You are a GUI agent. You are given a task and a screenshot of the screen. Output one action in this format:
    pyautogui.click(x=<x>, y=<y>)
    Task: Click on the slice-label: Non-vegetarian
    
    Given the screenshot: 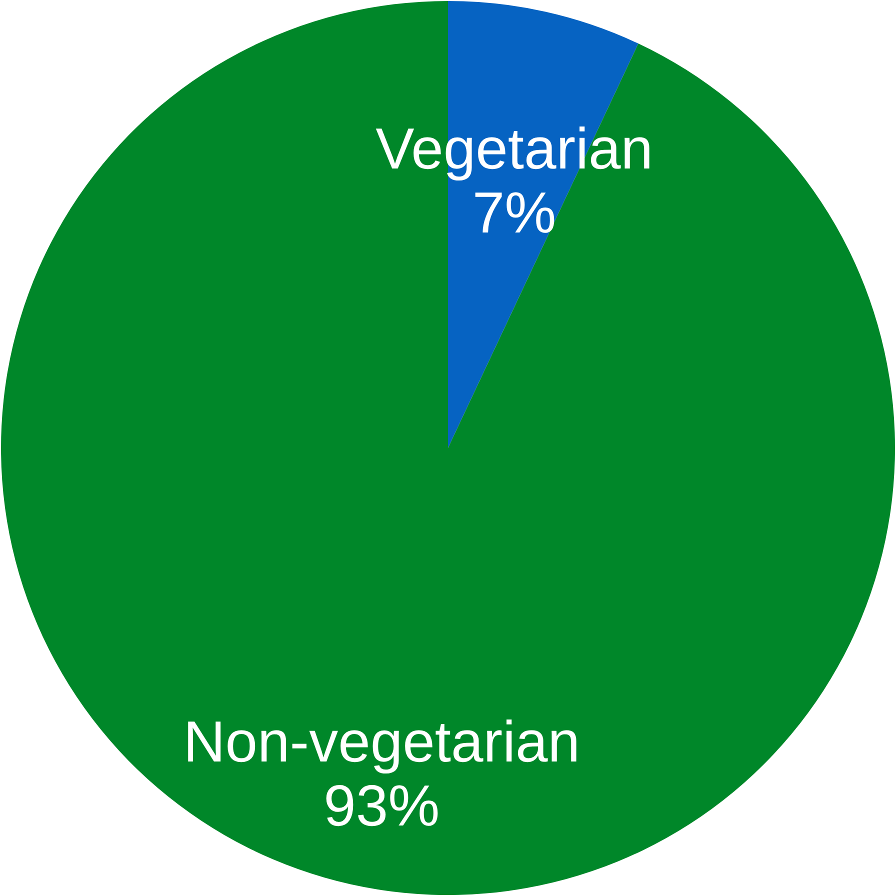 What is the action you would take?
    pyautogui.click(x=381, y=742)
    